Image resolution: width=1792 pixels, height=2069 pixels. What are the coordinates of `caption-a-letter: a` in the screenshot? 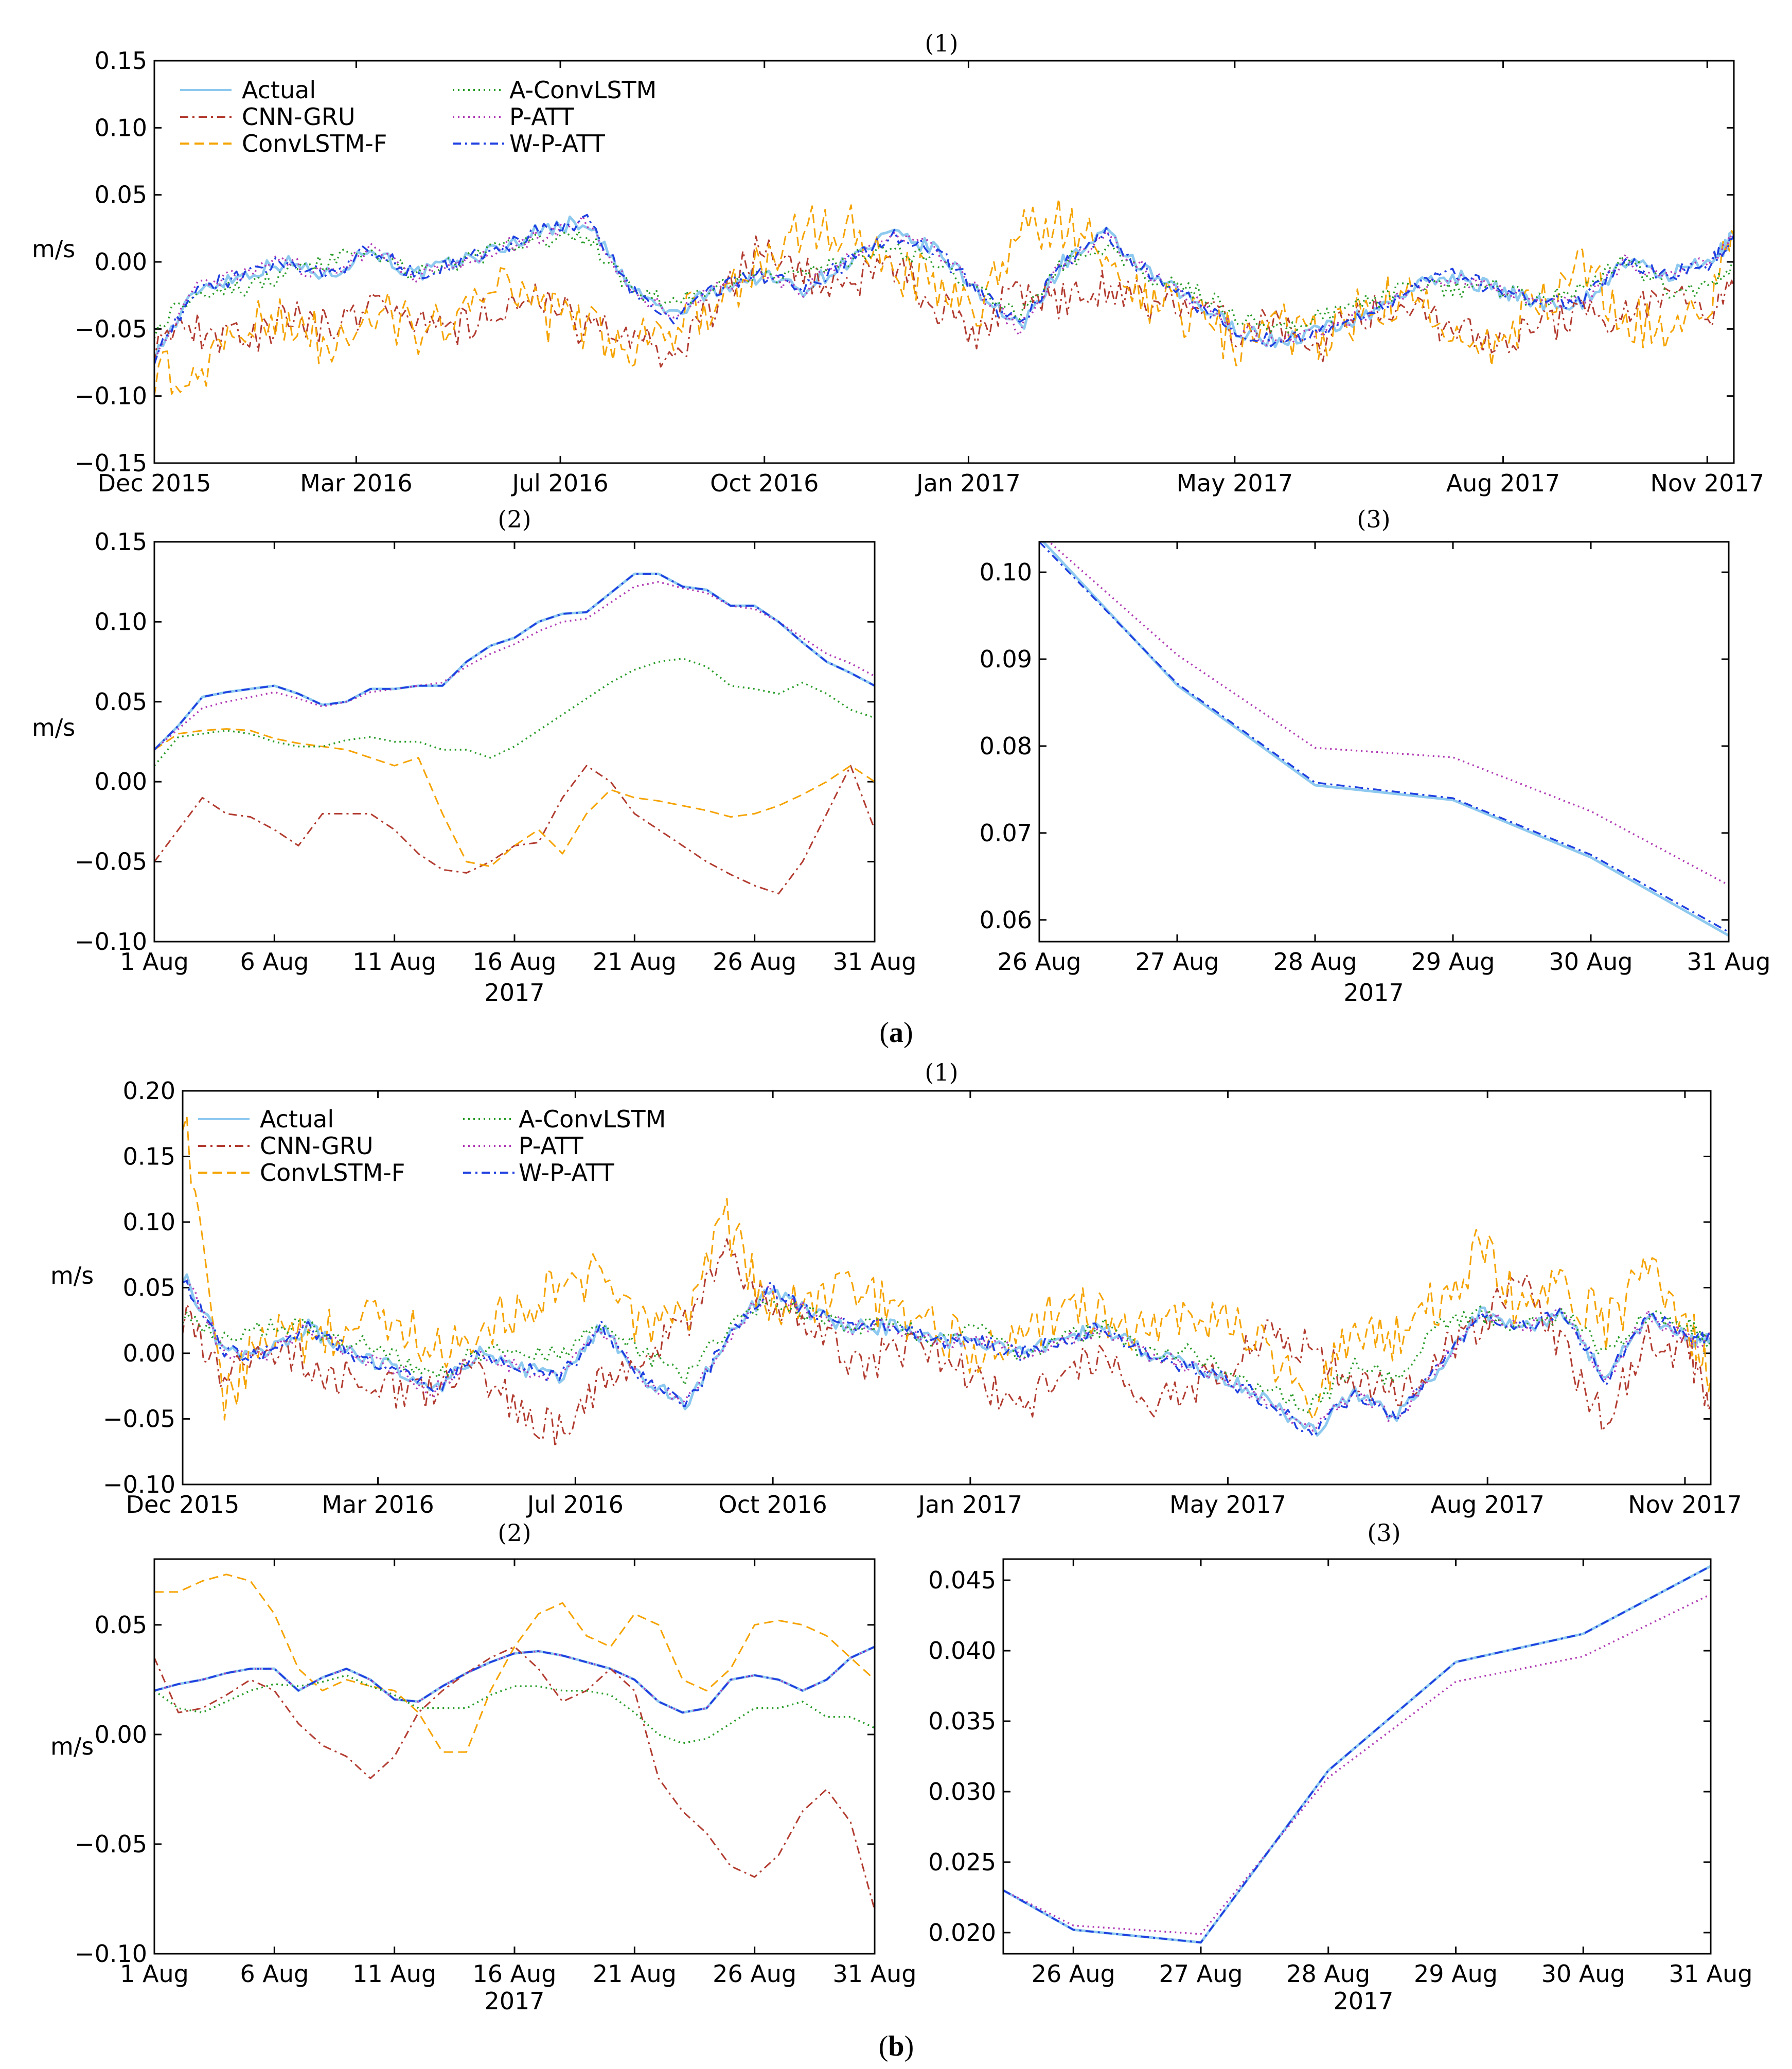 It's located at (896, 1033).